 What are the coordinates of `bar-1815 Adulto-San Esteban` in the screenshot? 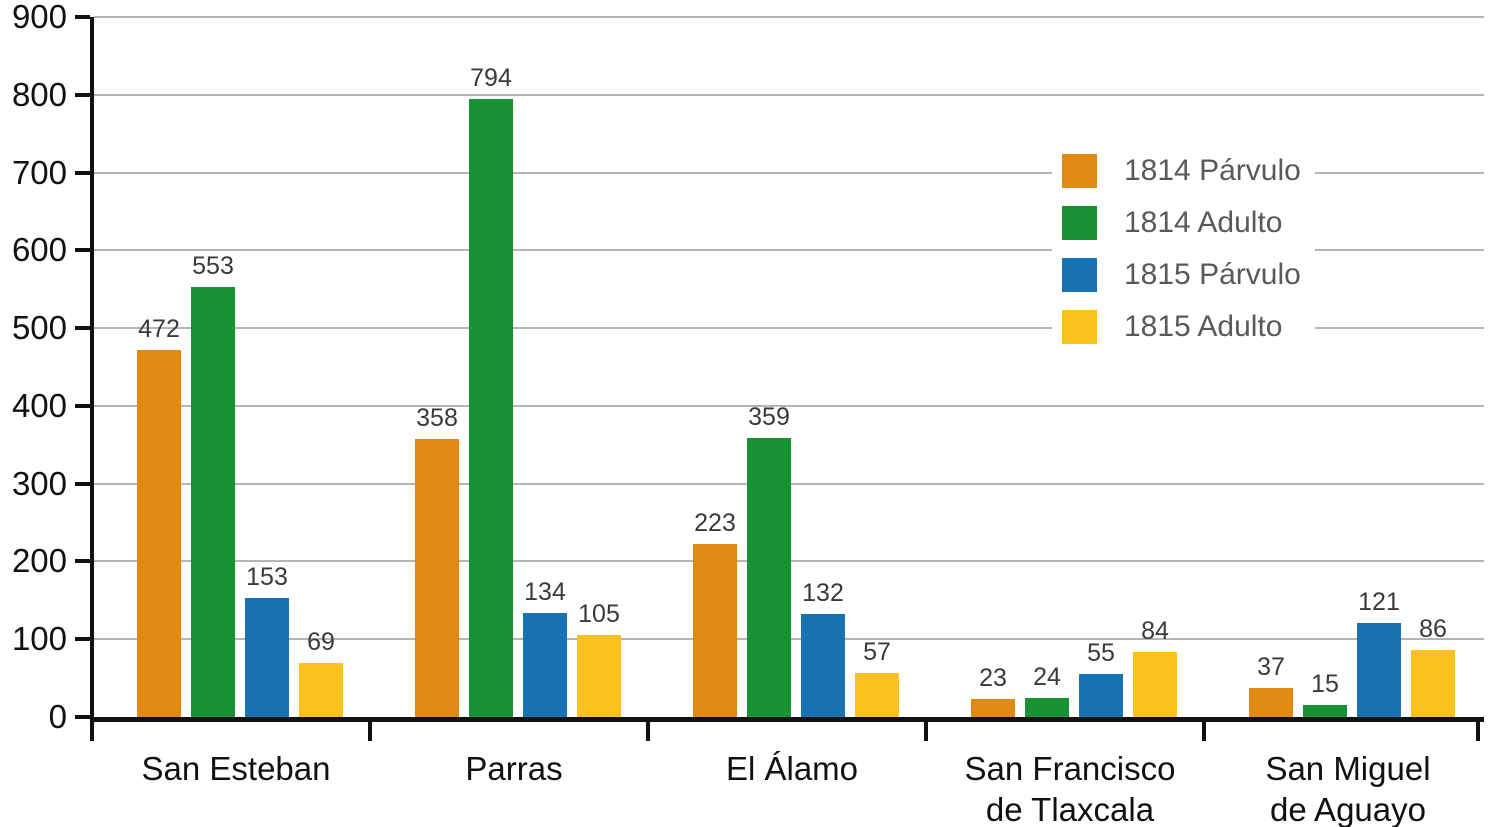 It's located at (321, 690).